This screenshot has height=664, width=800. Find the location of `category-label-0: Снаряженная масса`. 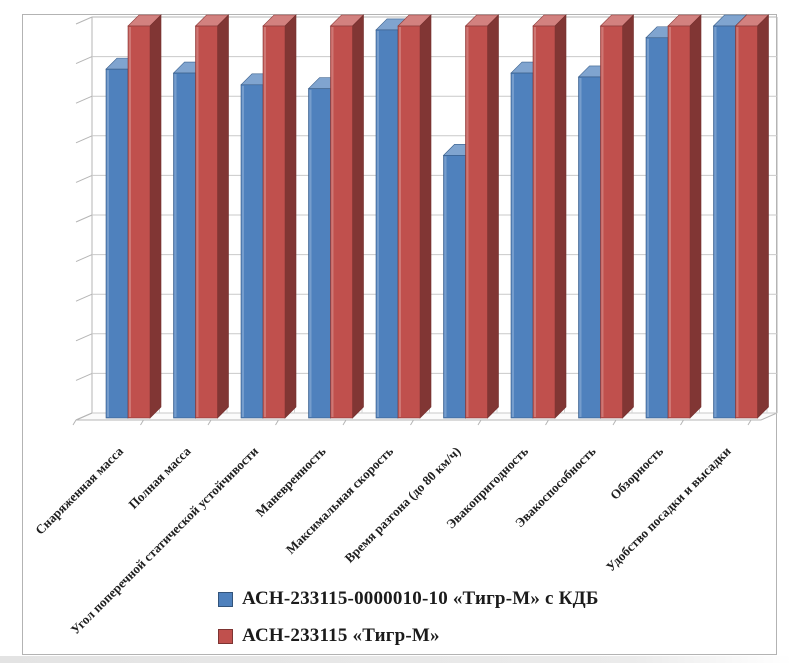

category-label-0: Снаряженная масса is located at coordinates (79, 490).